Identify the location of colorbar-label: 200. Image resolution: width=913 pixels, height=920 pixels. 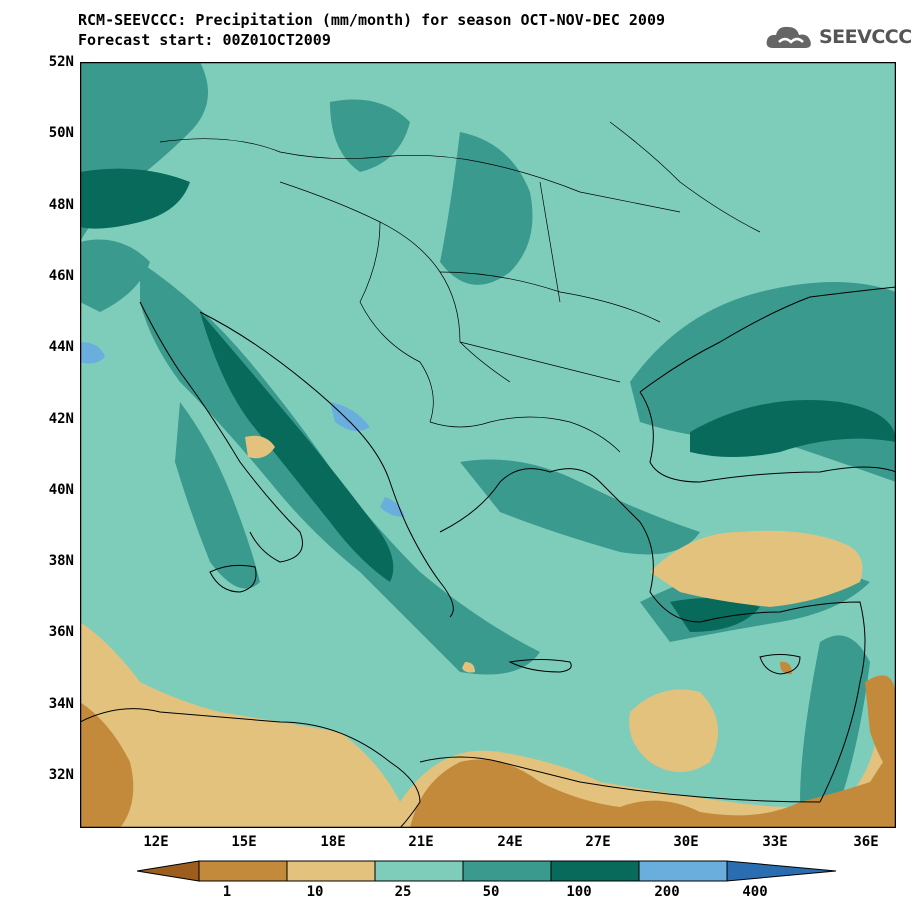
(667, 892).